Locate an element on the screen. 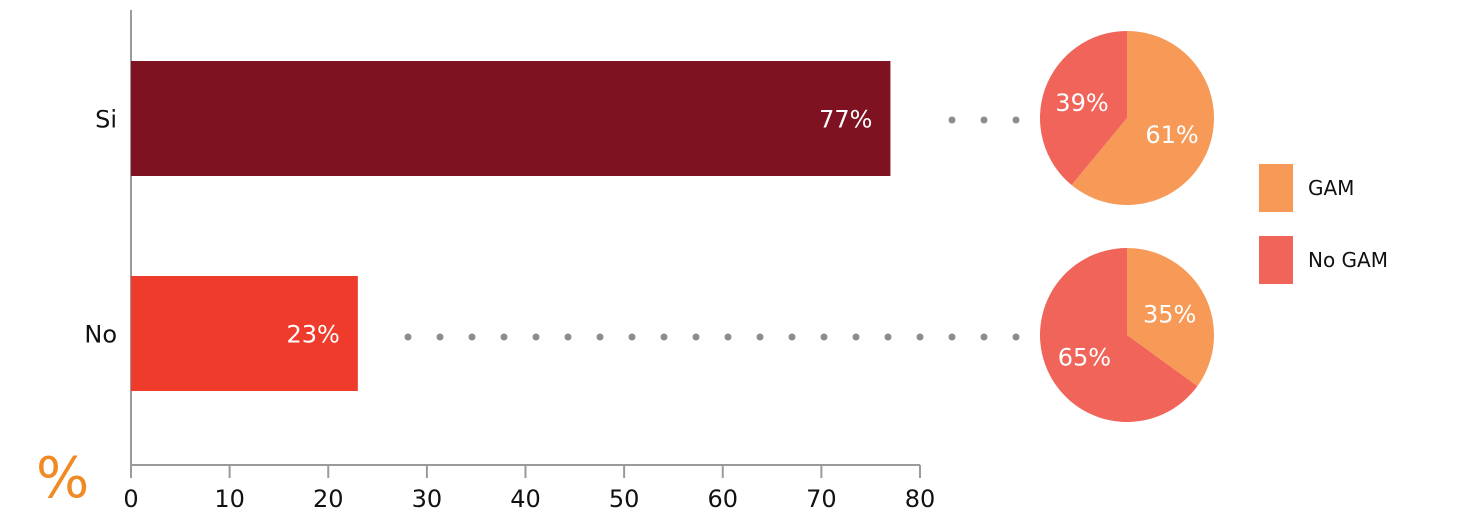 The height and width of the screenshot is (520, 1466). x-tick-label: 70 is located at coordinates (821, 499).